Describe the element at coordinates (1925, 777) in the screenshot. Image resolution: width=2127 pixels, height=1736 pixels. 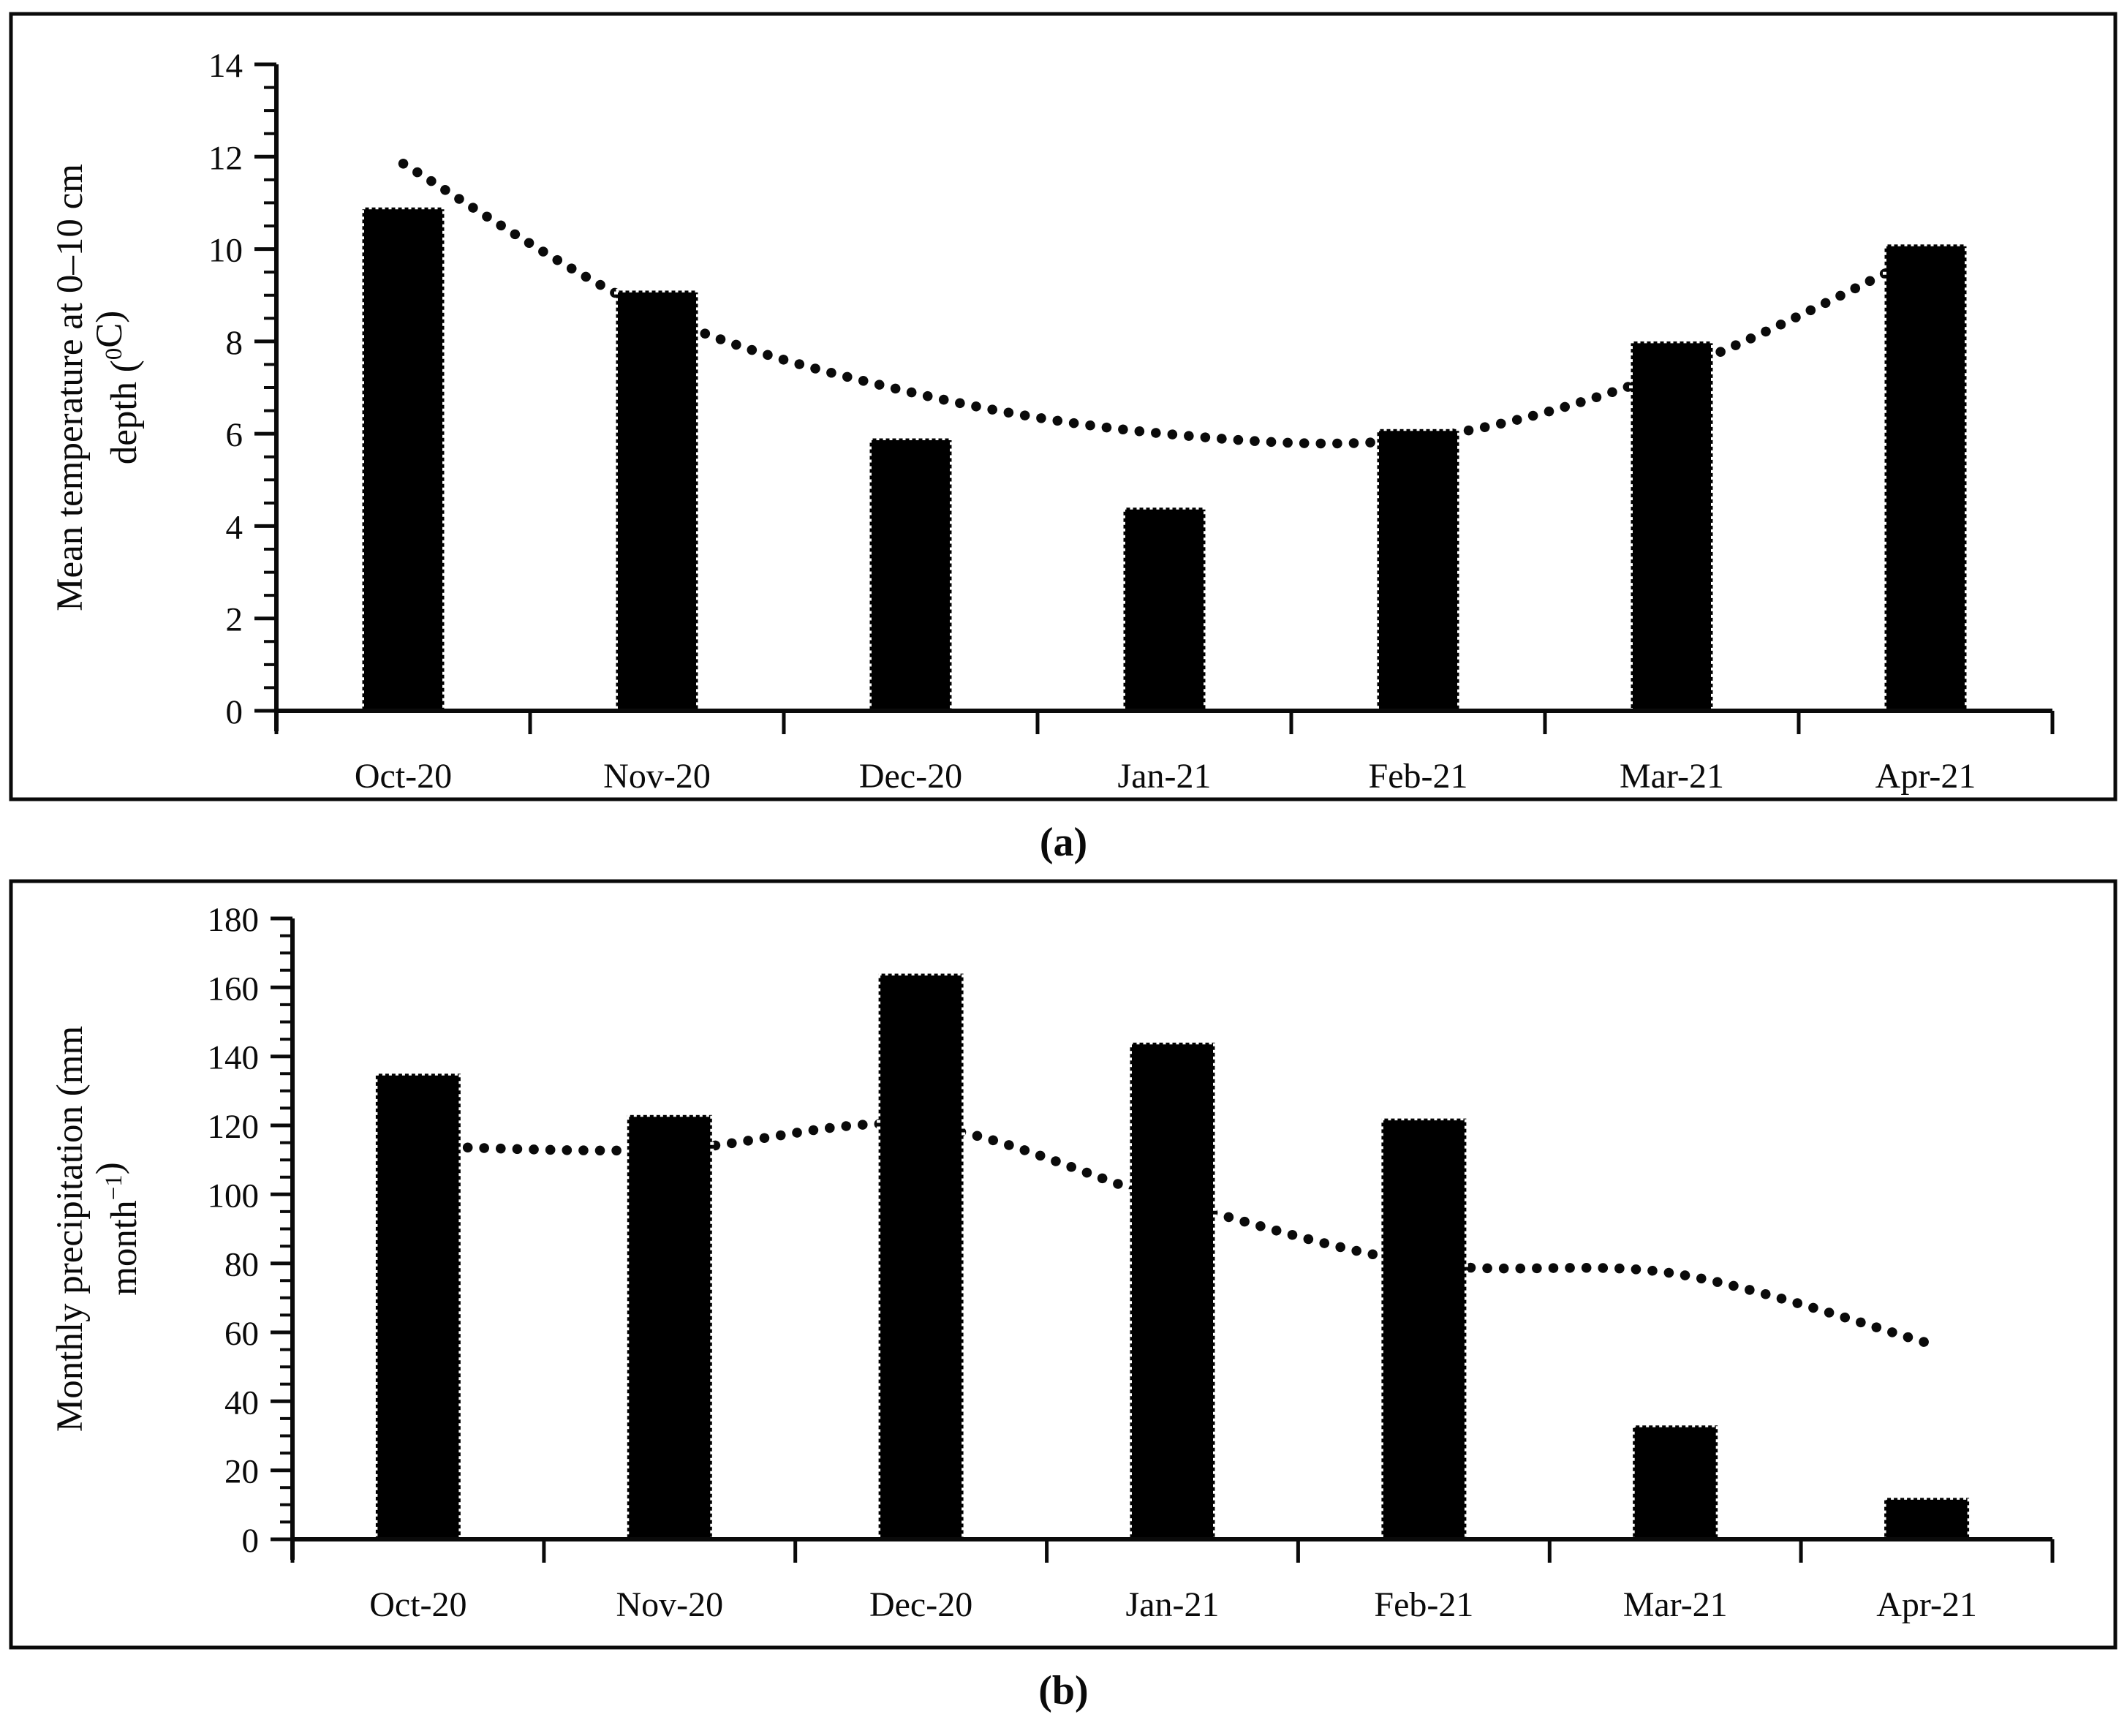
I see `x-category-label-a-Apr-21: Apr-21` at that location.